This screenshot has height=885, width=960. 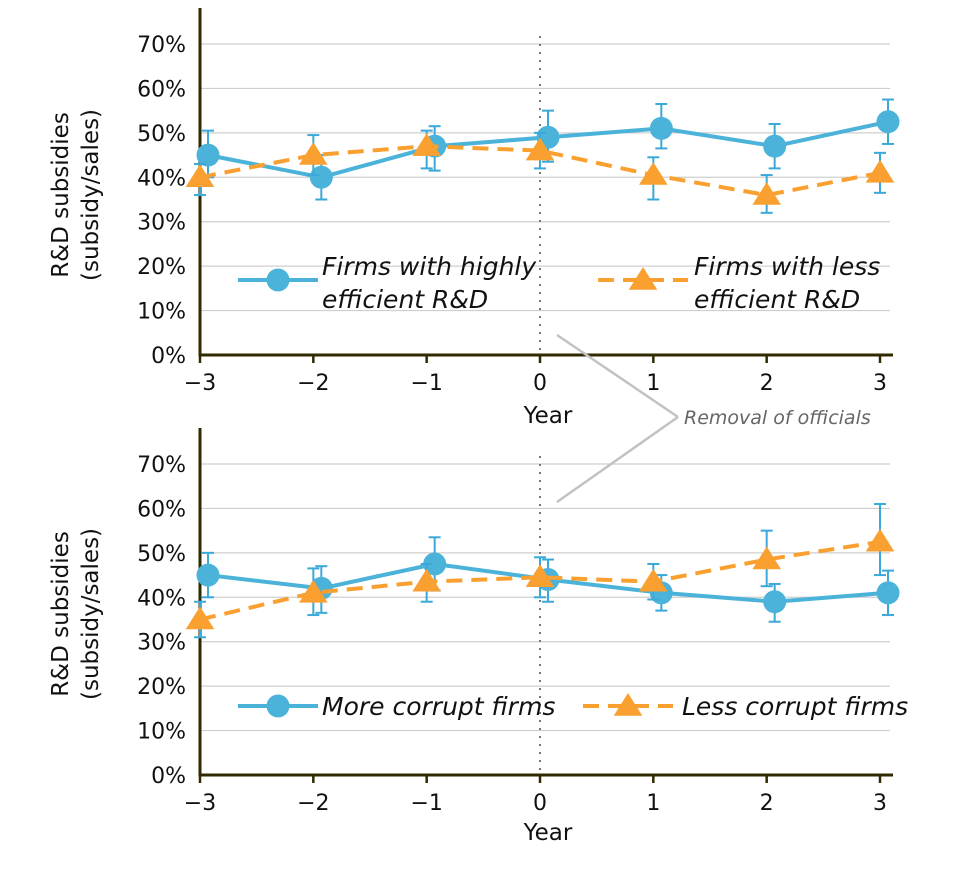 What do you see at coordinates (426, 383) in the screenshot?
I see `top-xtick-label: −1` at bounding box center [426, 383].